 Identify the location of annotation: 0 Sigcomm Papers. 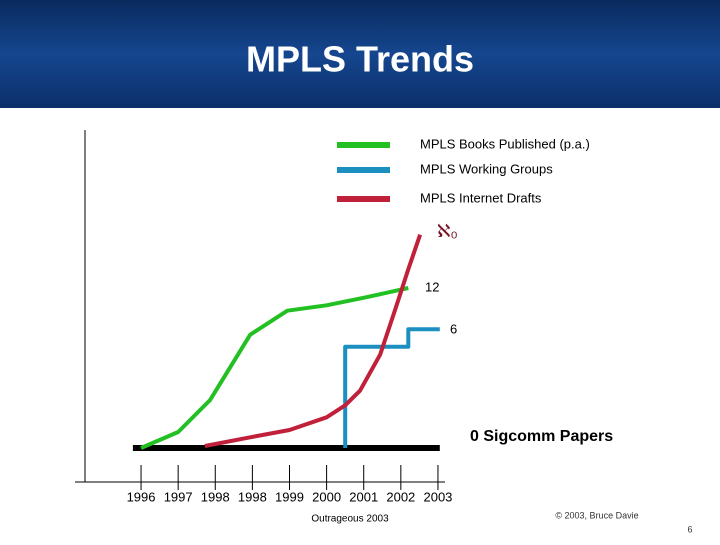
(541, 436).